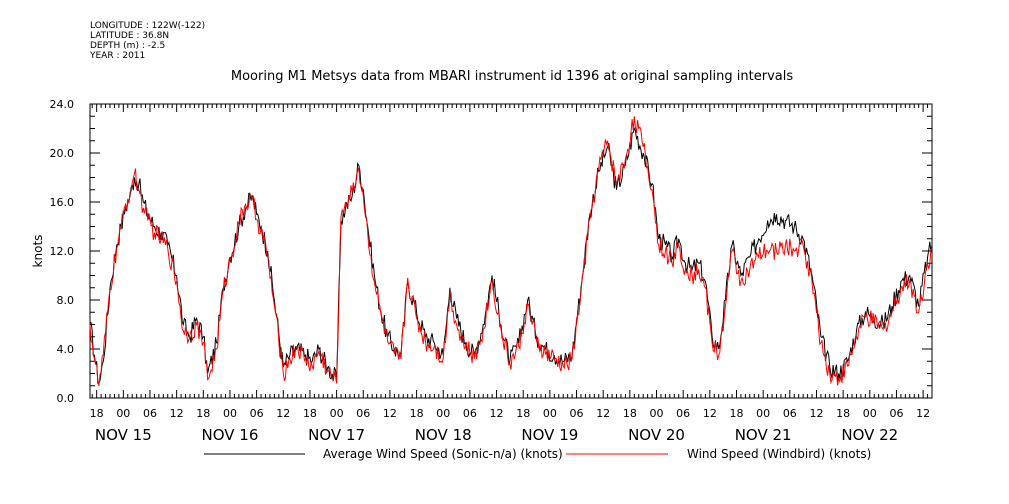 Image resolution: width=1009 pixels, height=504 pixels. What do you see at coordinates (656, 435) in the screenshot?
I see `x-date-label: NOV 20` at bounding box center [656, 435].